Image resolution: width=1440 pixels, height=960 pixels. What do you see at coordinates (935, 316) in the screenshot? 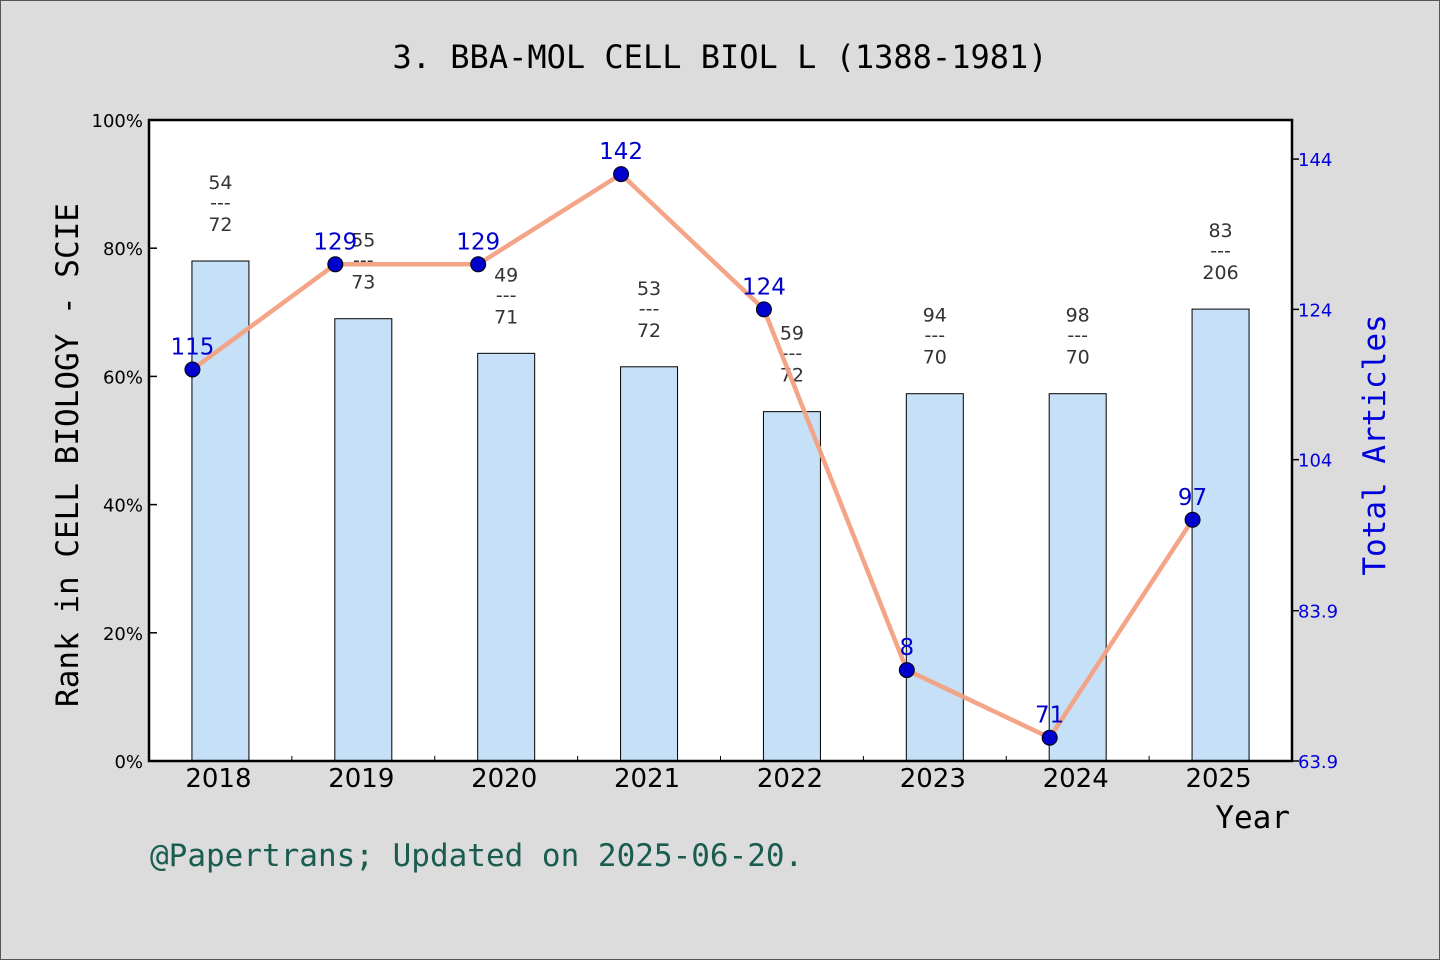
I see `bar-rank-label: 94` at bounding box center [935, 316].